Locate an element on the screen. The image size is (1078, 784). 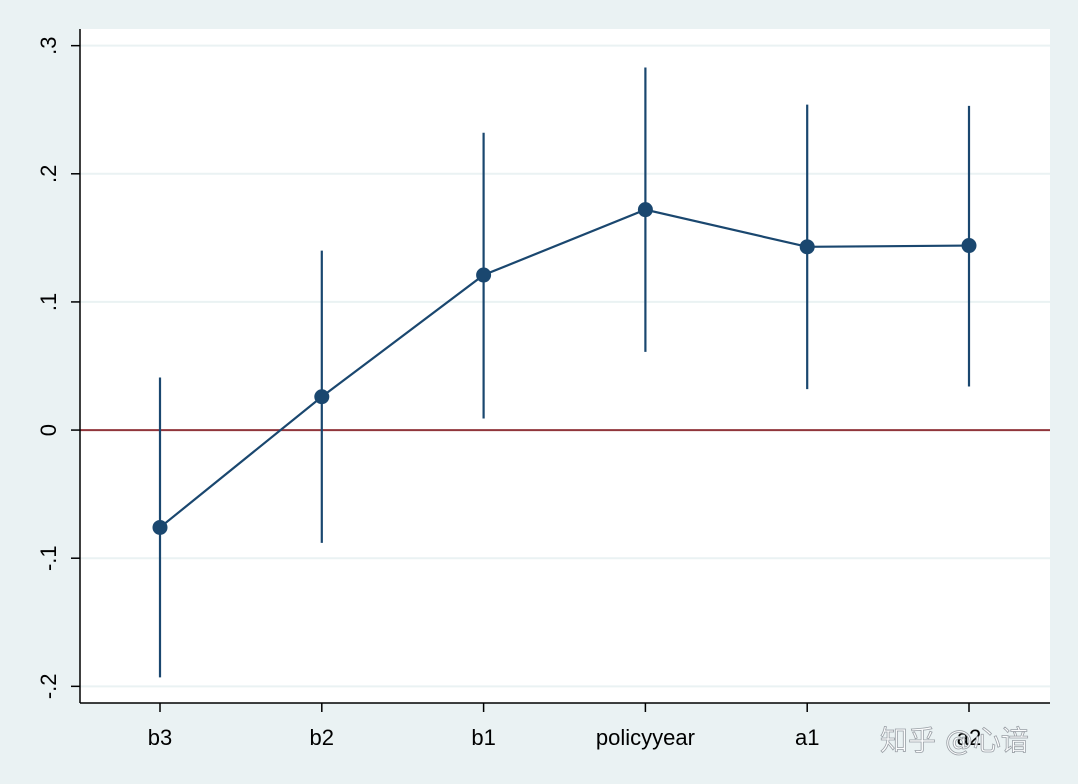
point-a2 is located at coordinates (969, 246).